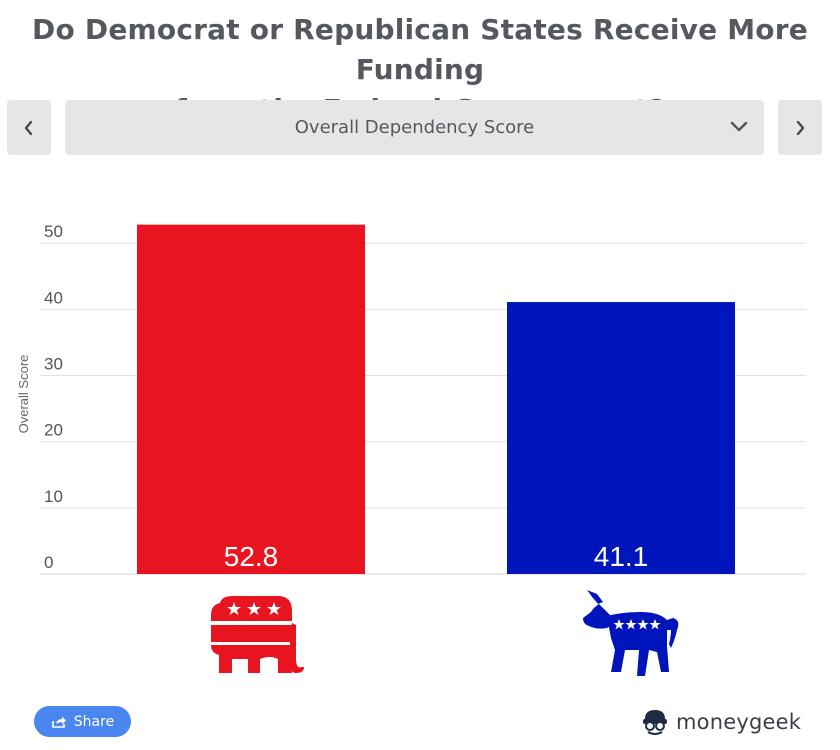 Image resolution: width=840 pixels, height=750 pixels. Describe the element at coordinates (53, 363) in the screenshot. I see `y-tick-label: 30` at that location.